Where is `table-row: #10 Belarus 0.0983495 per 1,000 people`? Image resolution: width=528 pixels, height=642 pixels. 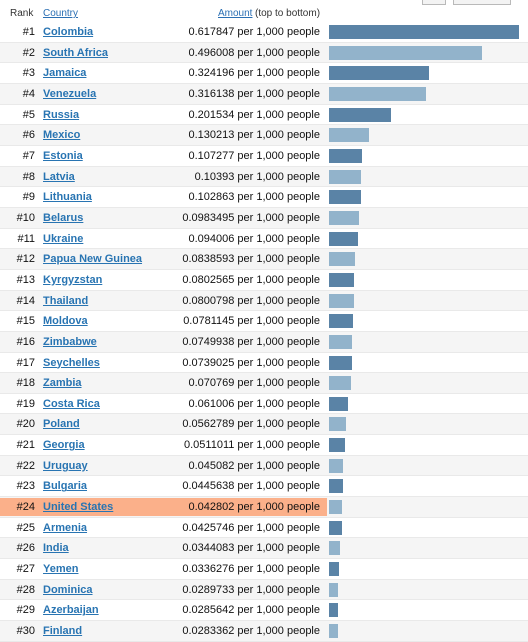
table-row: #10 Belarus 0.0983495 per 1,000 people is located at coordinates (264, 218).